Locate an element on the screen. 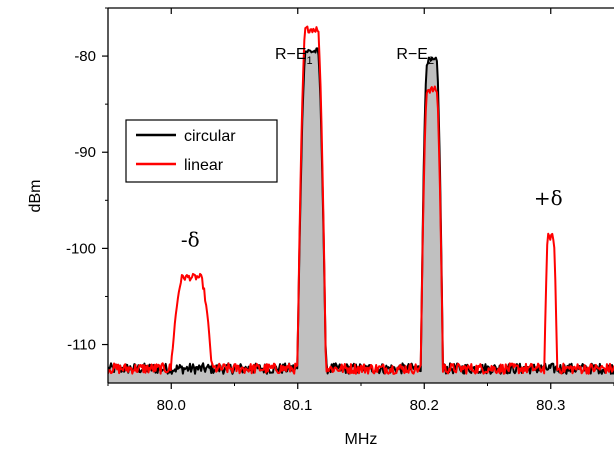  y-tick-label: -100 is located at coordinates (81, 248).